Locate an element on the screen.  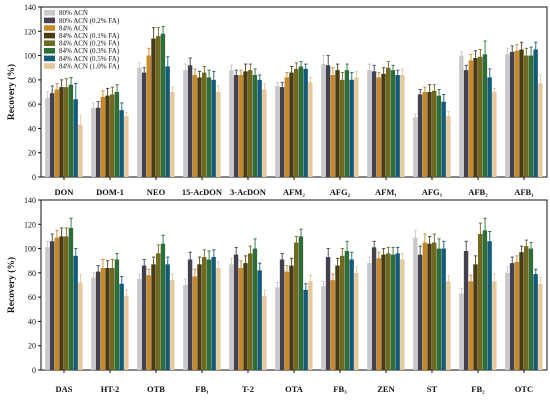
category-label: HT-2 is located at coordinates (110, 389).